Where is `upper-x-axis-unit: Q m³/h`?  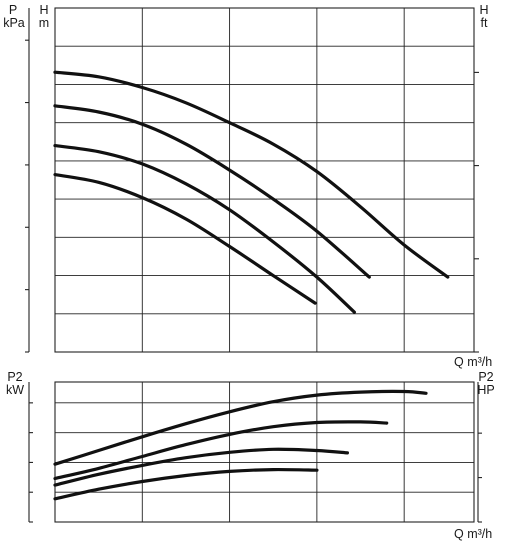
upper-x-axis-unit: Q m³/h is located at coordinates (473, 362).